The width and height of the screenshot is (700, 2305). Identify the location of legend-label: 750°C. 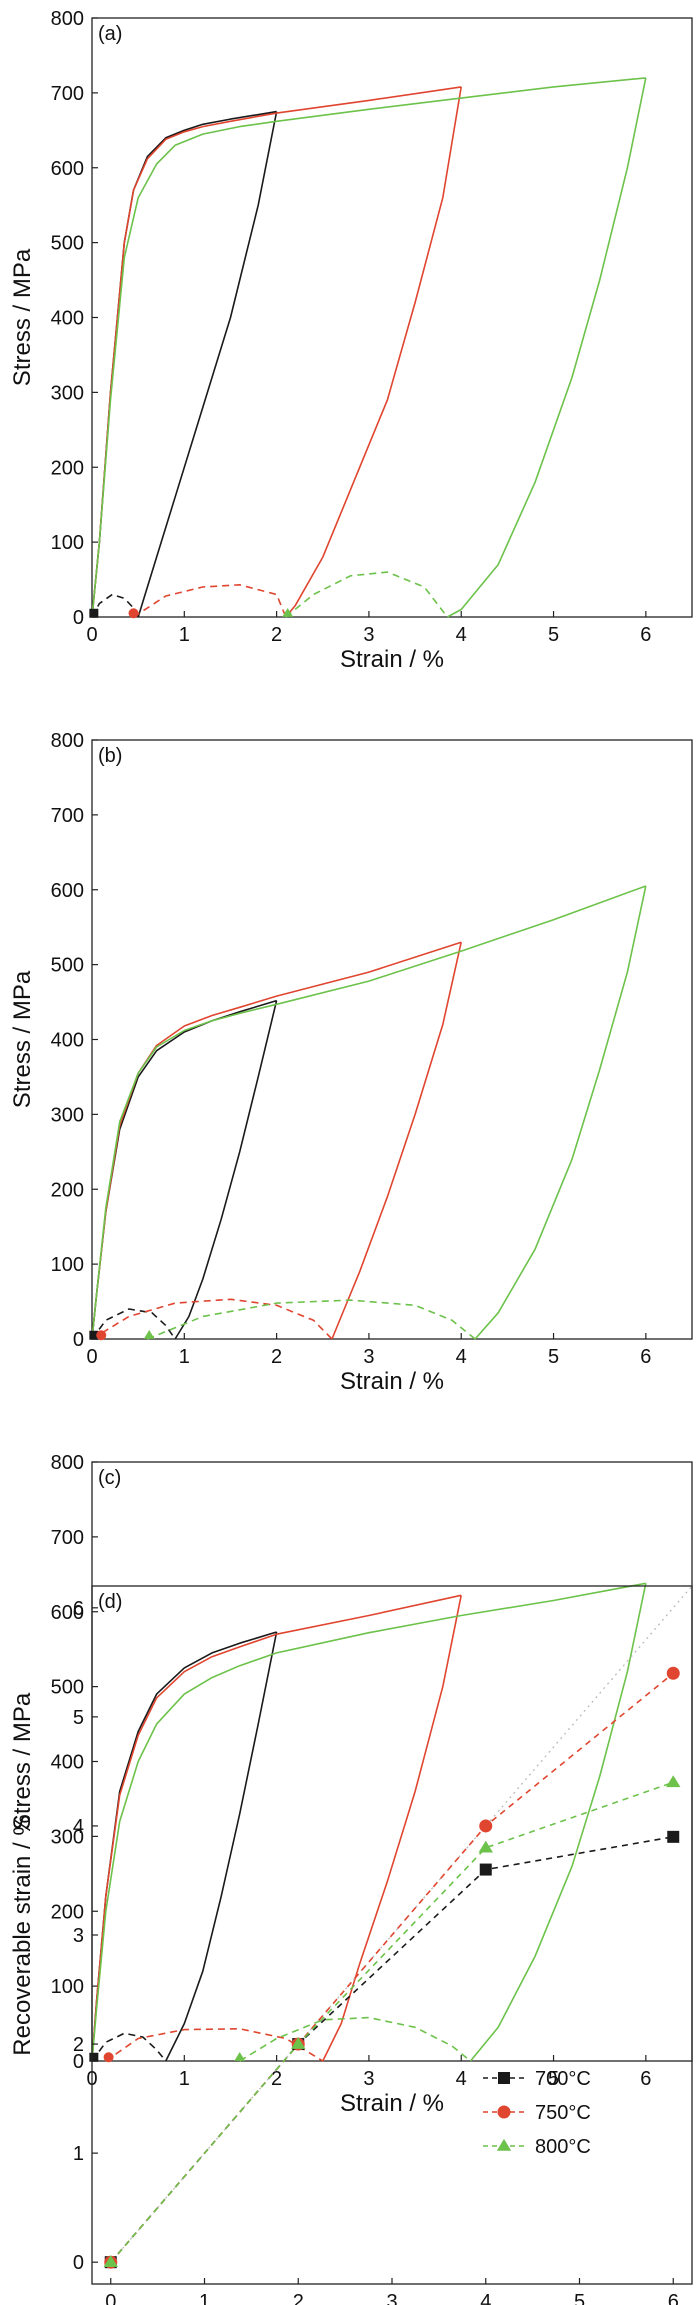
(563, 2113).